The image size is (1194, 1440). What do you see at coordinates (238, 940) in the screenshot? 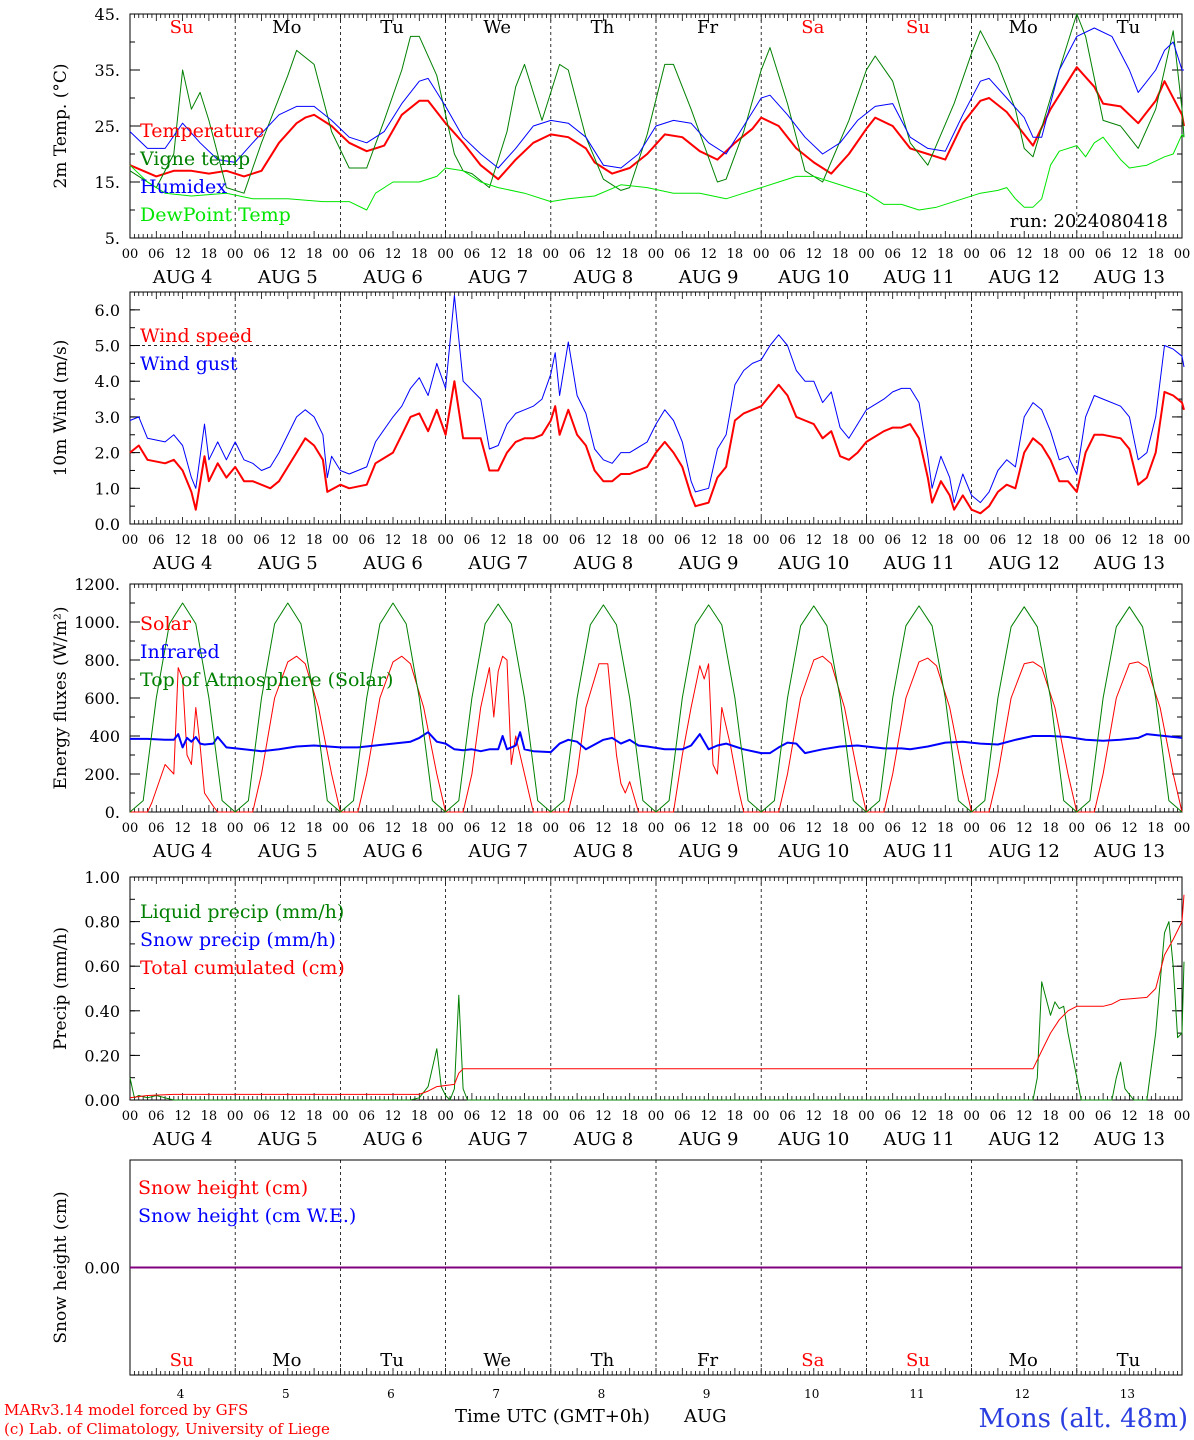
I see `legend-entry: Snow precip (mm/h)` at bounding box center [238, 940].